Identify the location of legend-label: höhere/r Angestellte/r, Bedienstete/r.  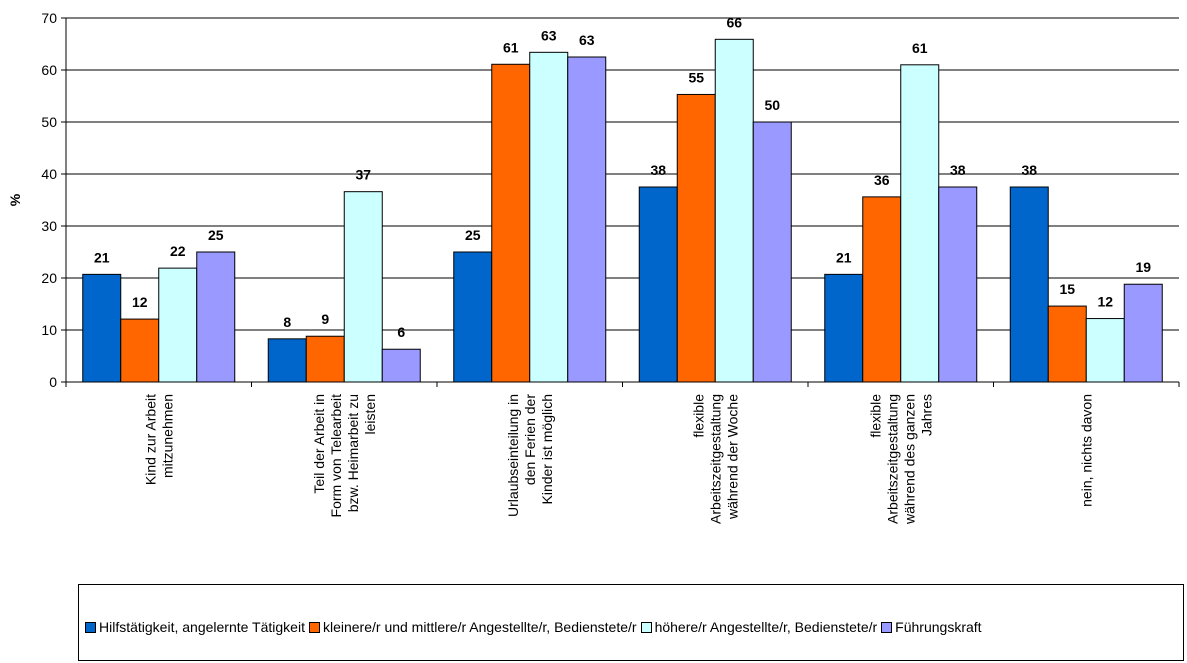
(766, 627).